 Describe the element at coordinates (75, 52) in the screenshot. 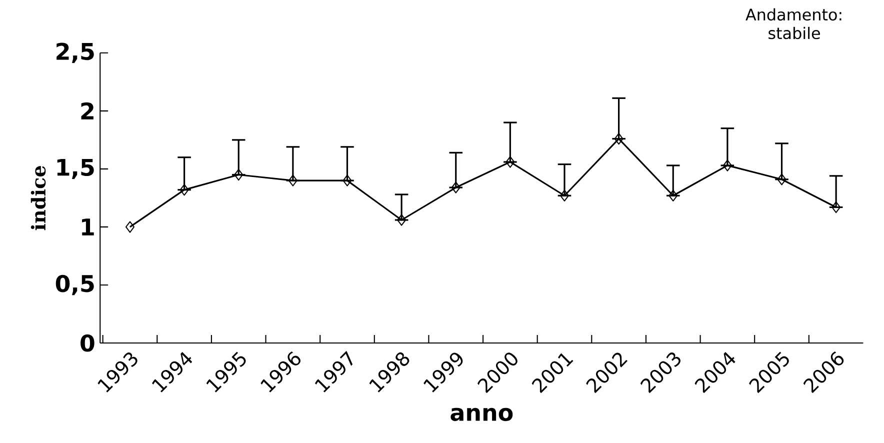

I see `y-tick-label: 2,5` at that location.